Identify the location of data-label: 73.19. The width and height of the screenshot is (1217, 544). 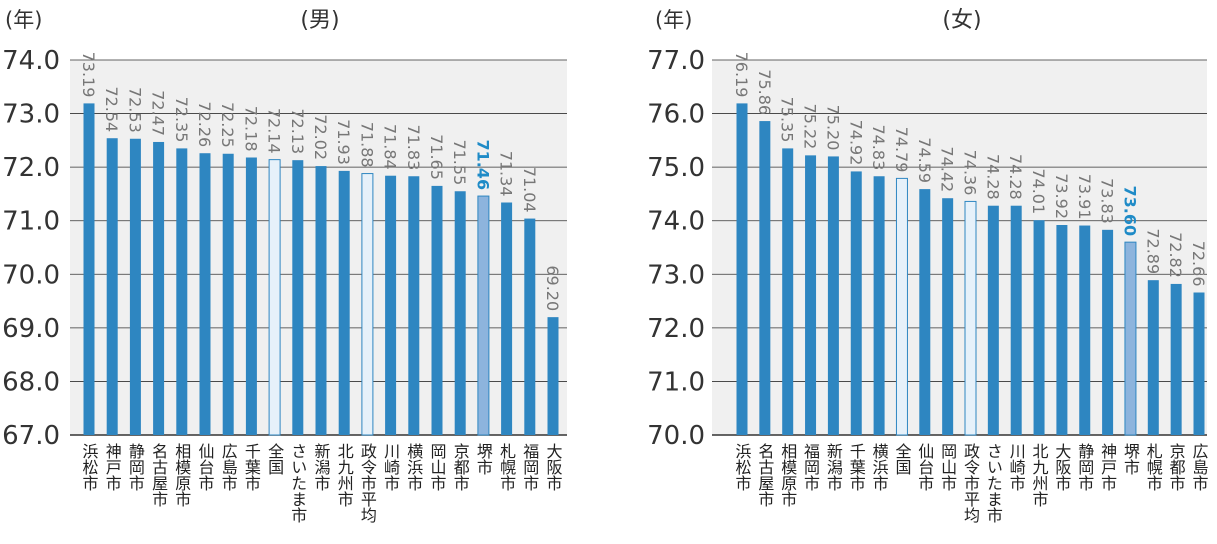
(88, 75).